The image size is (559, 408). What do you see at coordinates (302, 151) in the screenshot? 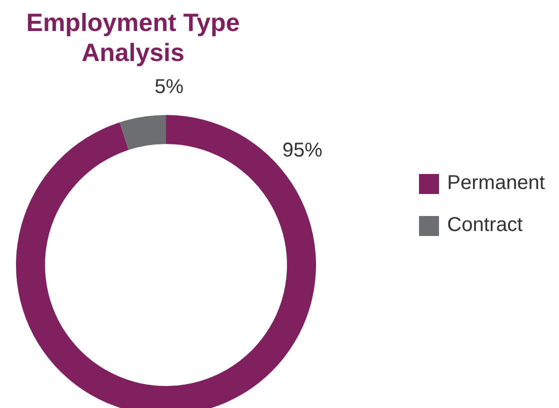
I see `data-label: 95%` at bounding box center [302, 151].